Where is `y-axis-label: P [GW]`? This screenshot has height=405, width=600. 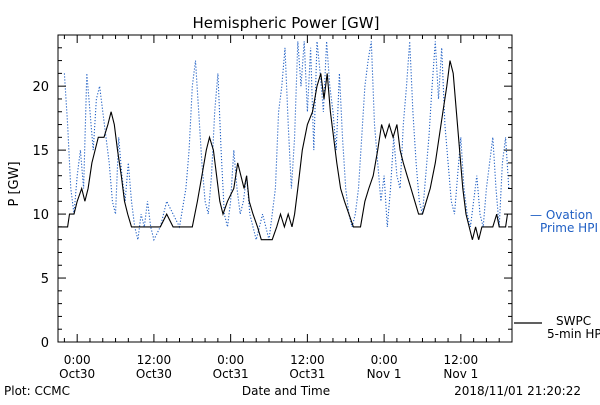 y-axis-label: P [GW] is located at coordinates (14, 183).